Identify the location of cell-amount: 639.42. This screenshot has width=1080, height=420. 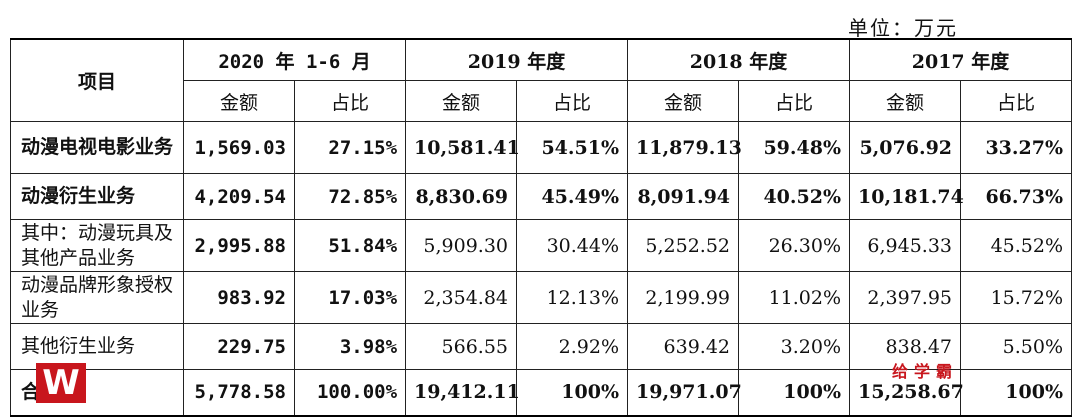
(683, 346).